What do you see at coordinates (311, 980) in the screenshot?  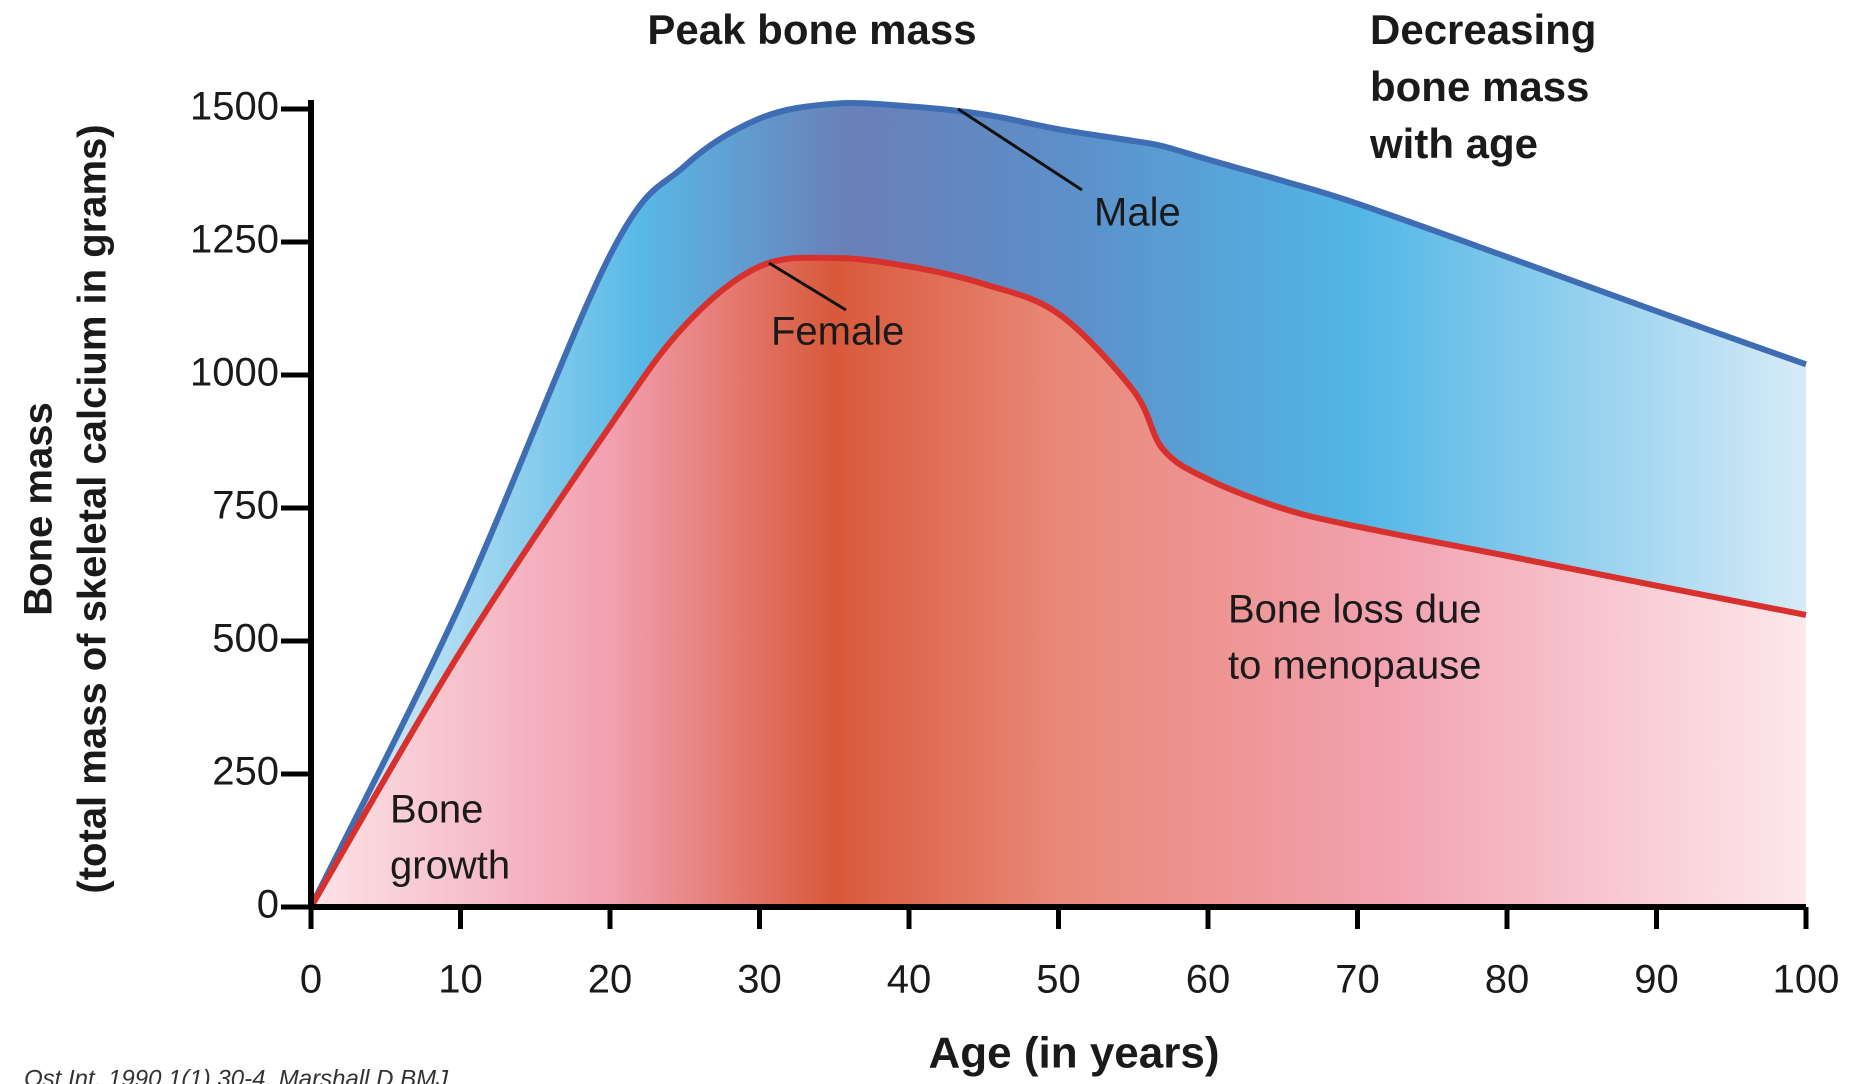 I see `x-tick-label: 0` at bounding box center [311, 980].